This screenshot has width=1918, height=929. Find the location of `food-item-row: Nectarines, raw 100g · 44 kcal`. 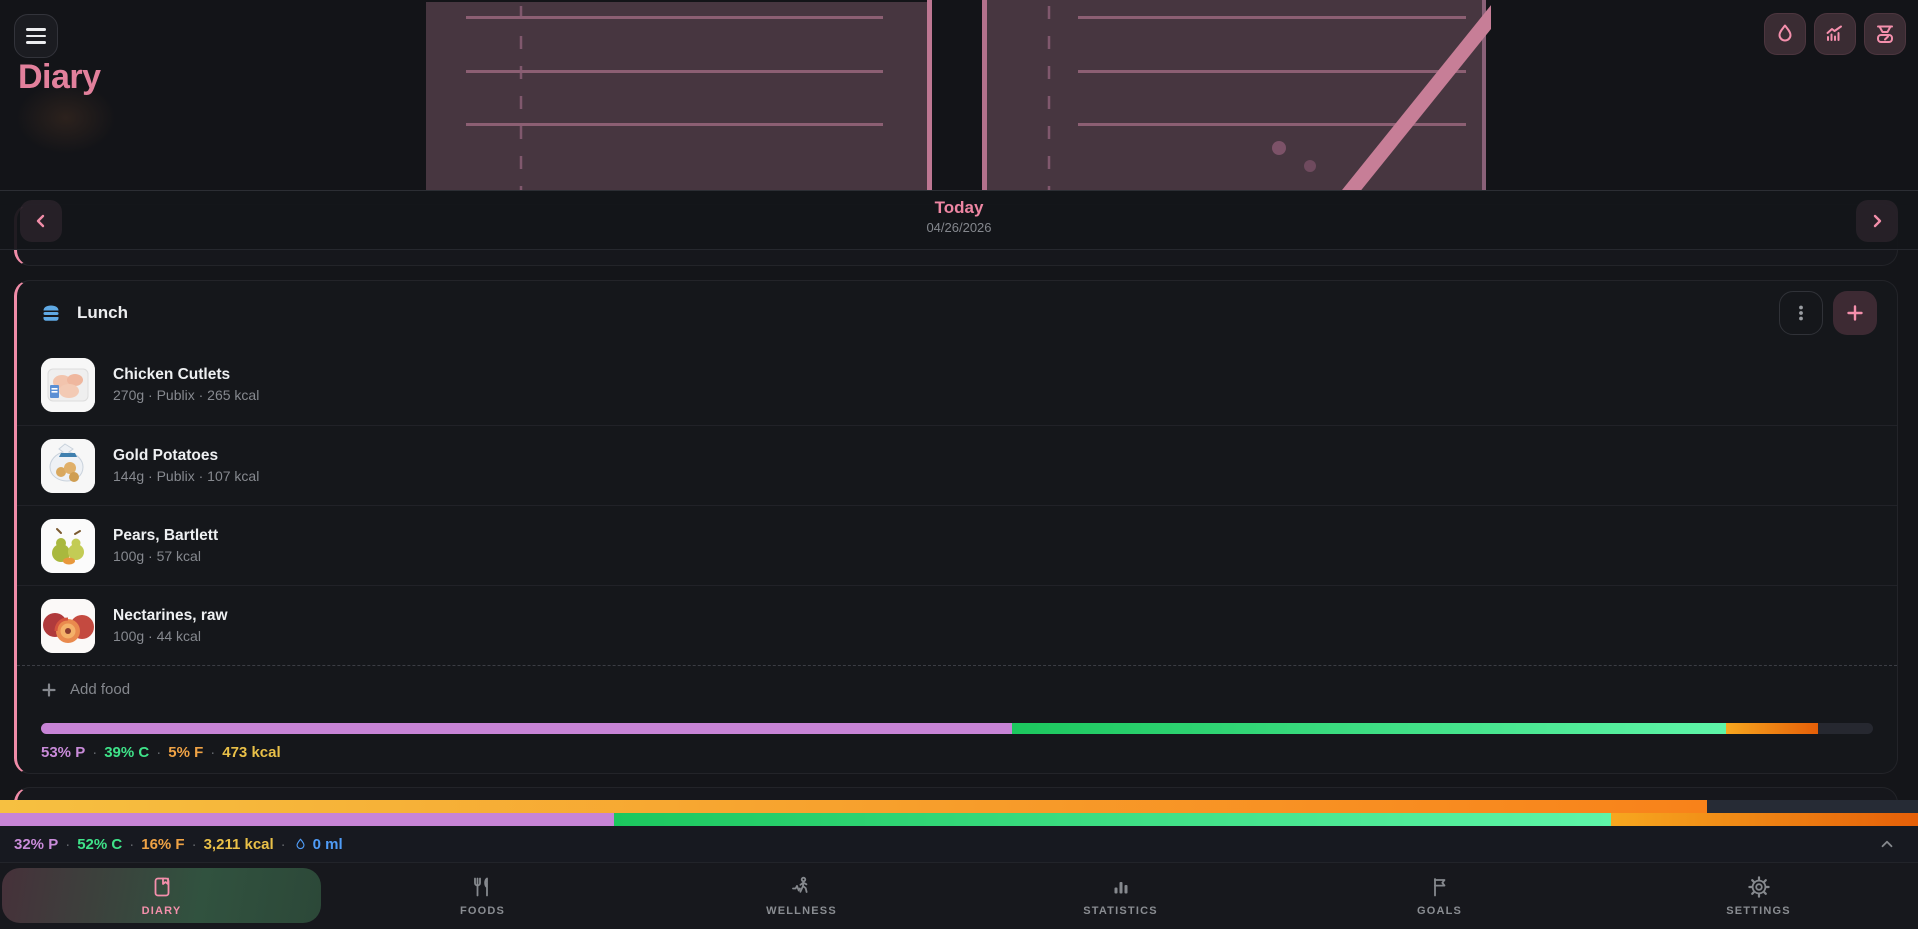

food-item-row: Nectarines, raw 100g · 44 kcal is located at coordinates (957, 625).